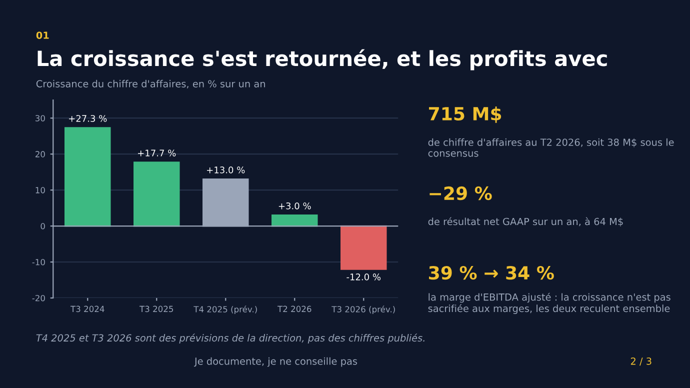  What do you see at coordinates (156, 309) in the screenshot?
I see `x-tick-label: T3 2025` at bounding box center [156, 309].